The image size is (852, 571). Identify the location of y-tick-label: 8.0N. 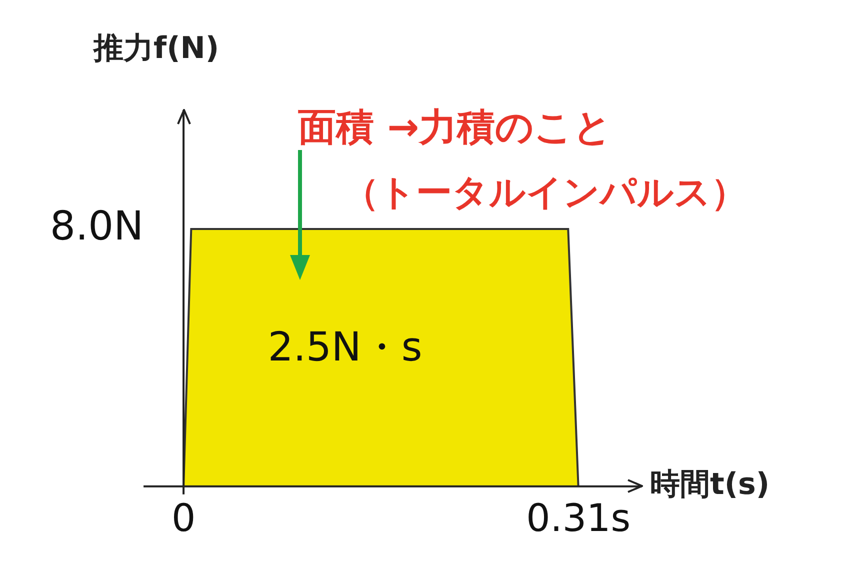
(97, 226).